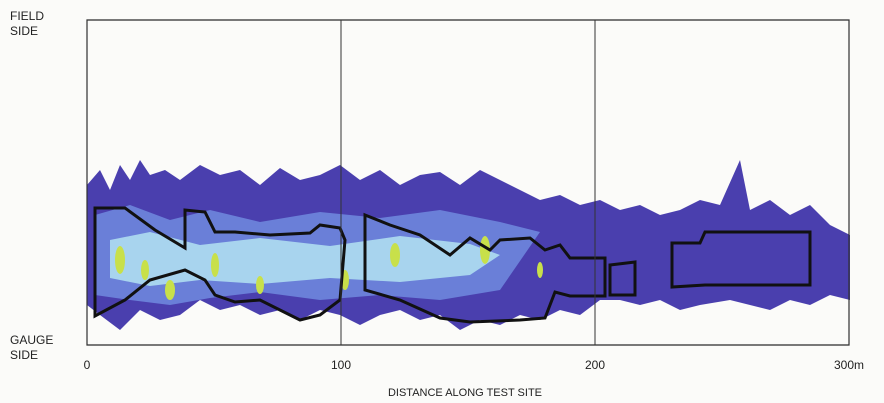 This screenshot has height=403, width=884. Describe the element at coordinates (849, 365) in the screenshot. I see `x-tick-label: 300m` at that location.